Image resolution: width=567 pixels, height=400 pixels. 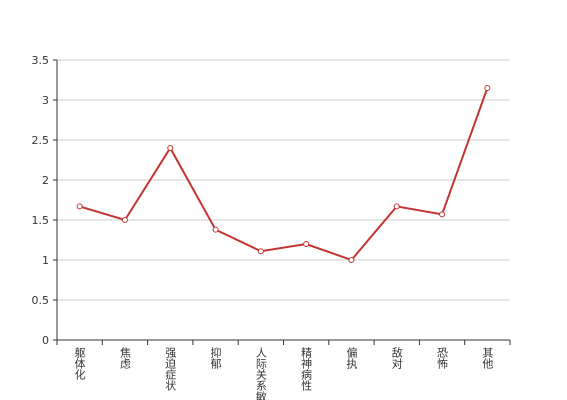 What do you see at coordinates (351, 358) in the screenshot?
I see `x-tick-label: 偏执` at bounding box center [351, 358].